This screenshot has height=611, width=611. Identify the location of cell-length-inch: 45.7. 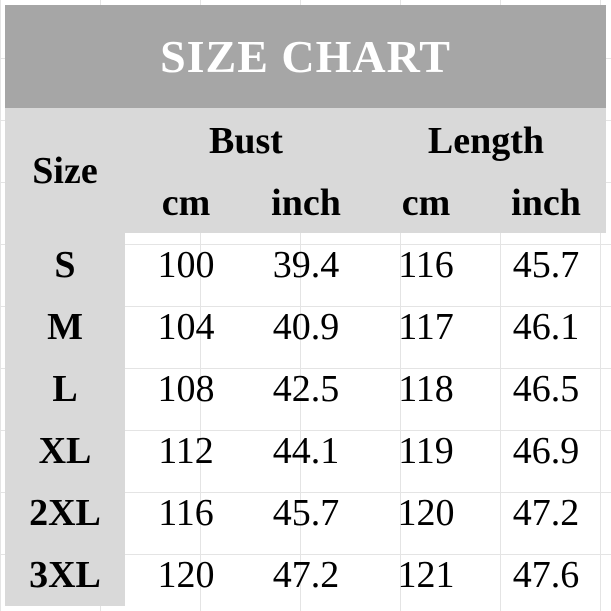
(546, 265).